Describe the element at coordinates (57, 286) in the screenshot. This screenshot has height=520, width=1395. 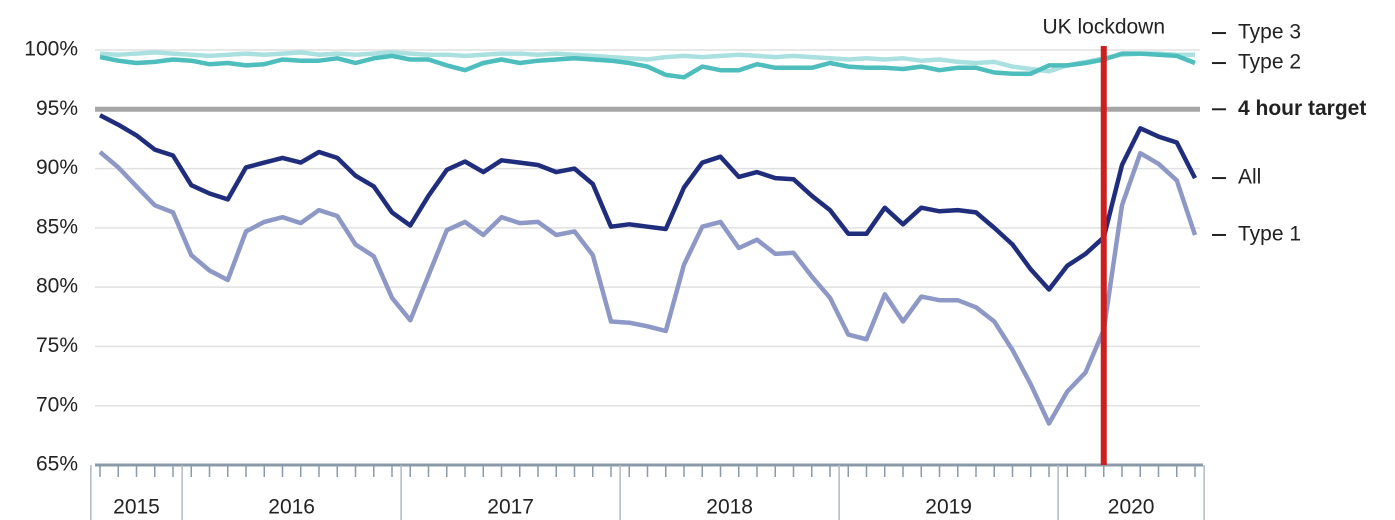
I see `y-tick-label: 80%` at that location.